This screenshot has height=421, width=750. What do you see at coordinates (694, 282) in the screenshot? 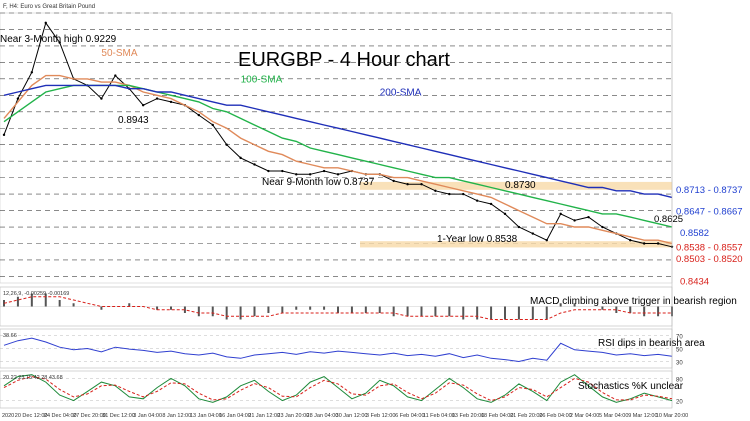
I see `level-label: 0.8434` at bounding box center [694, 282].